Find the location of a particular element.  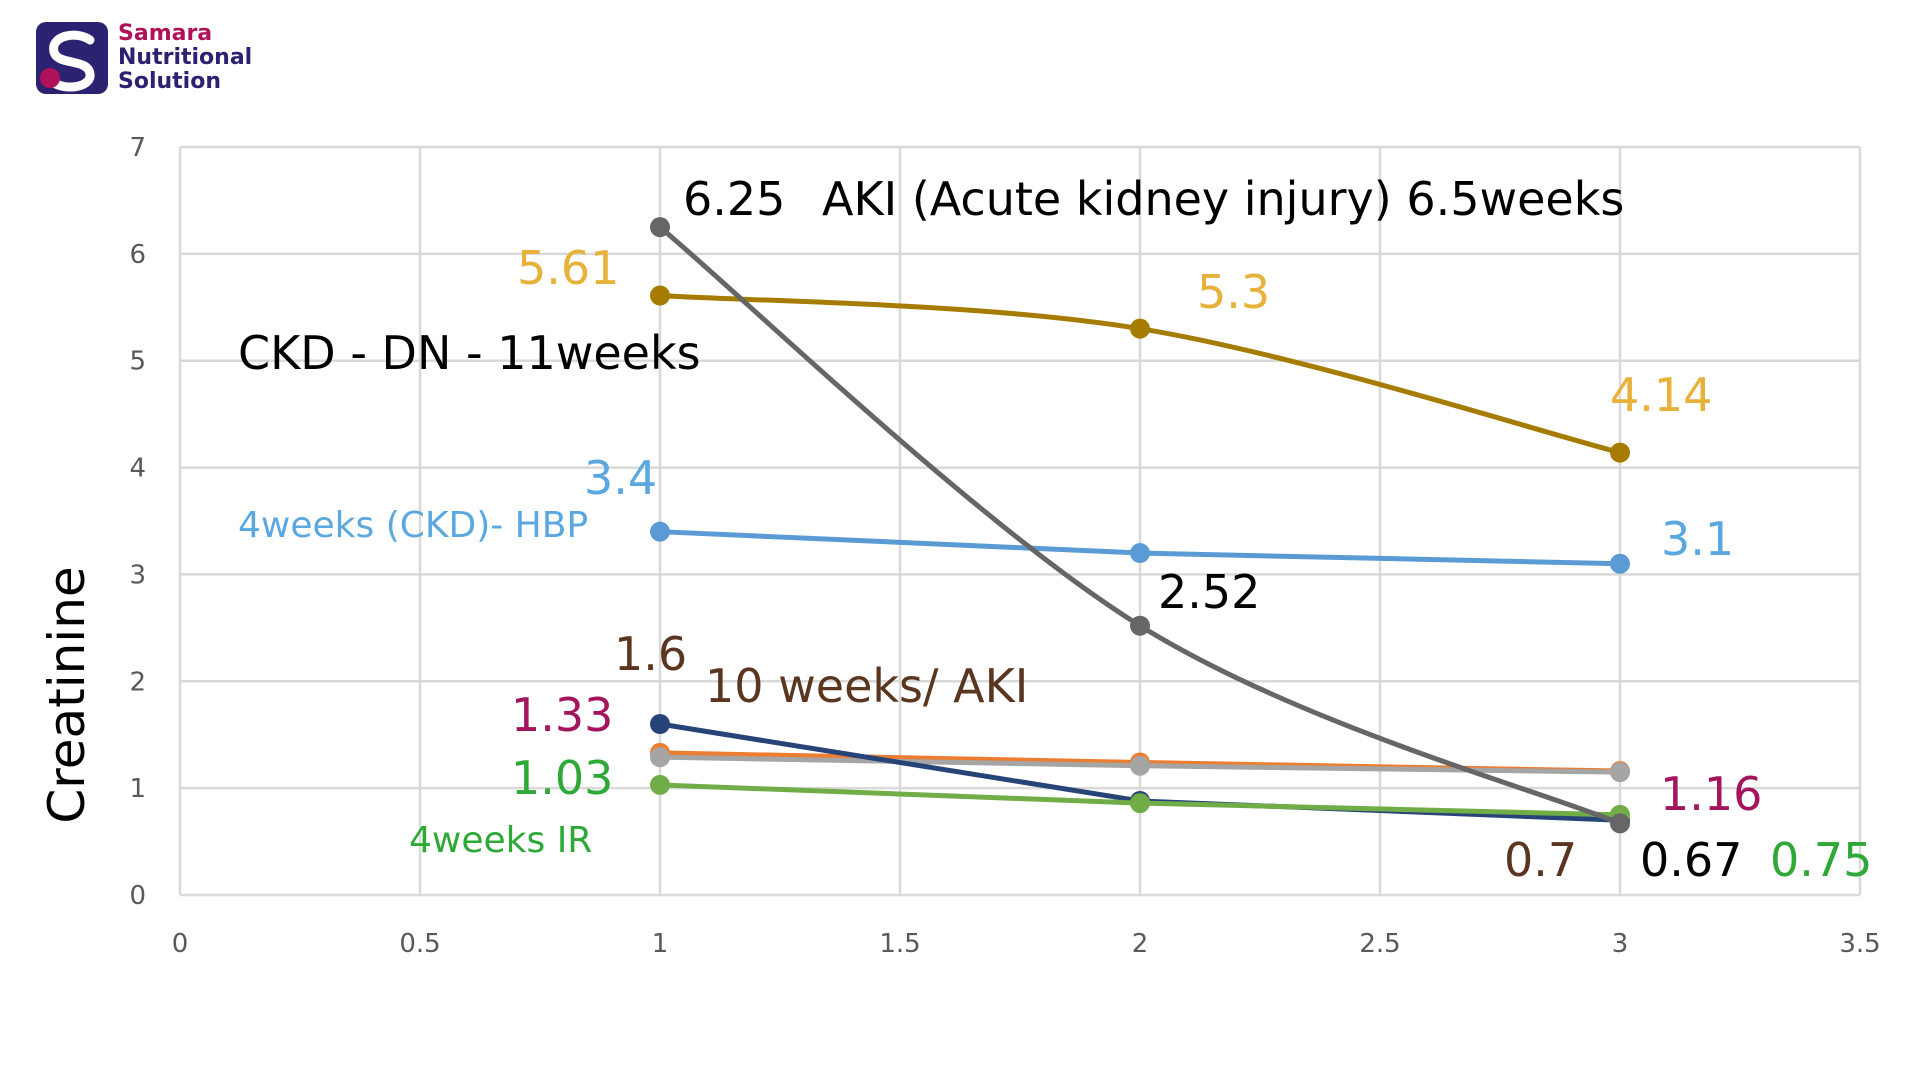

y-axis-title: Creatinine is located at coordinates (67, 694).